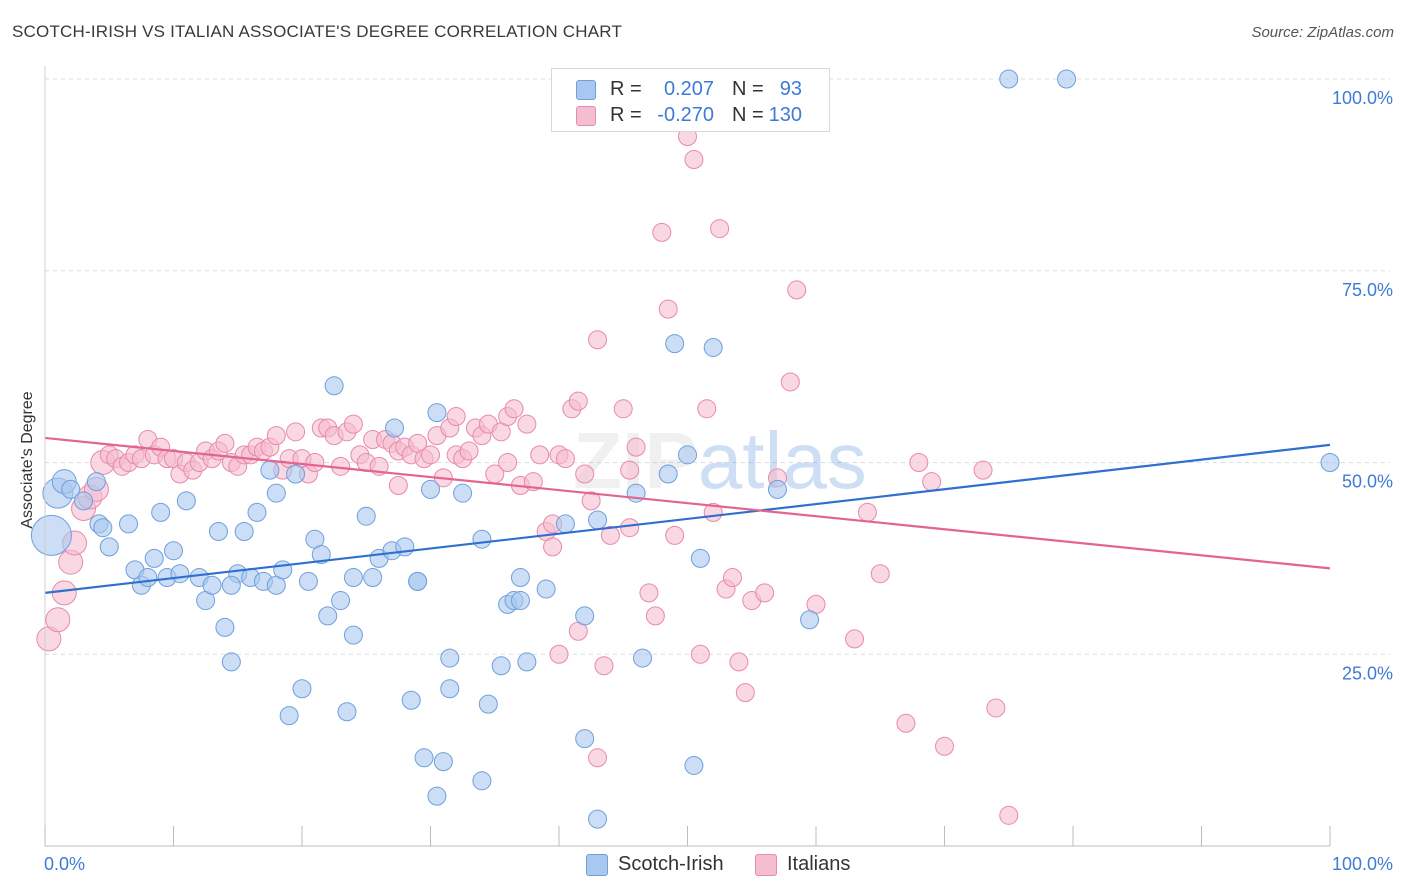 This screenshot has height=892, width=1406. I want to click on legend: R = 0.207 N = 93 R = -0.270 N = 130, so click(690, 100).